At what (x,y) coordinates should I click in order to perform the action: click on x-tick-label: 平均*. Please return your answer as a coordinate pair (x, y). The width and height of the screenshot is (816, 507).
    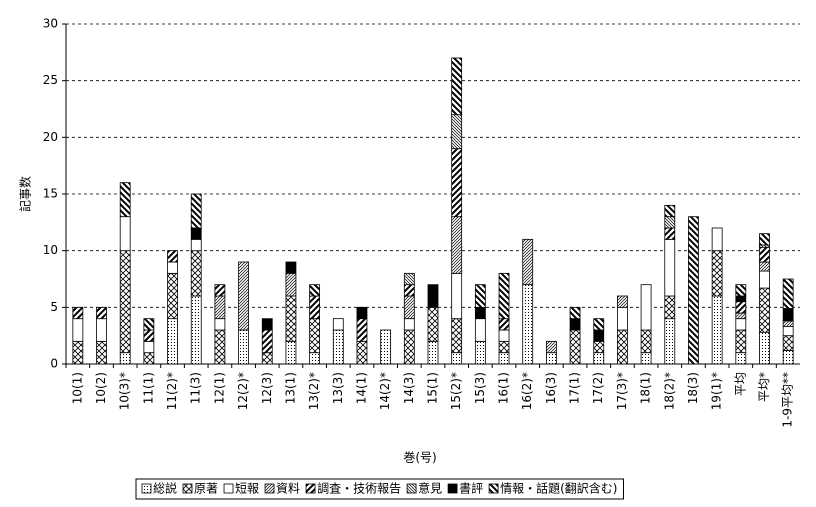
    Looking at the image, I should click on (764, 387).